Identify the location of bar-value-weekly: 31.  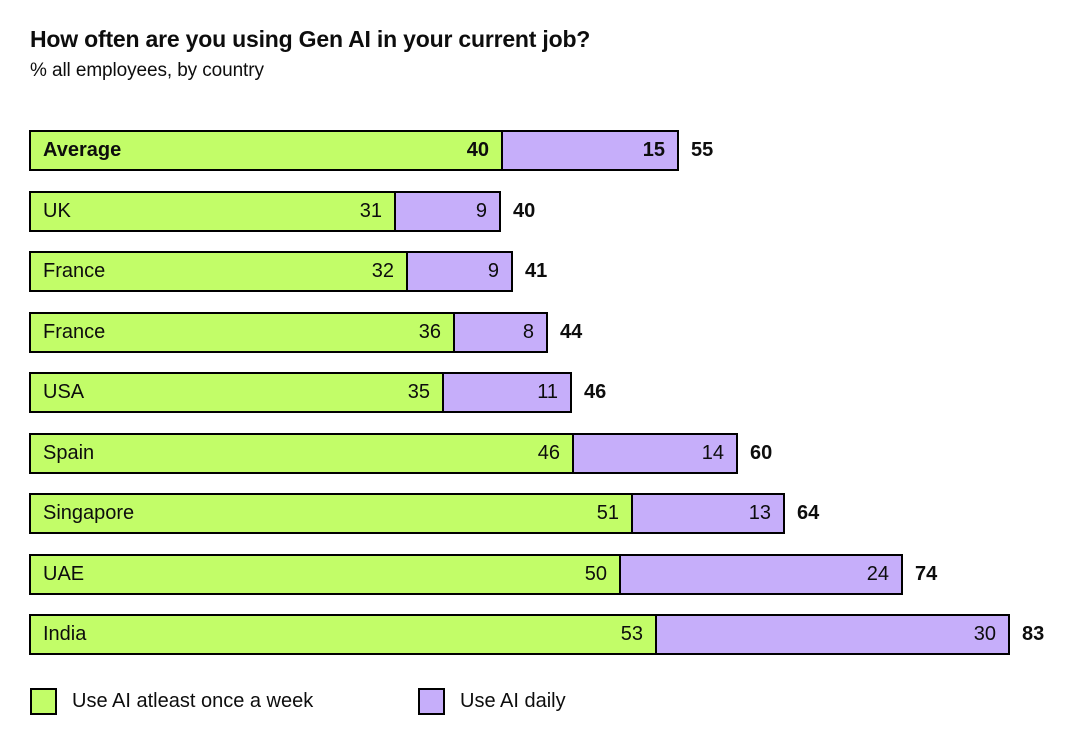
(370, 210).